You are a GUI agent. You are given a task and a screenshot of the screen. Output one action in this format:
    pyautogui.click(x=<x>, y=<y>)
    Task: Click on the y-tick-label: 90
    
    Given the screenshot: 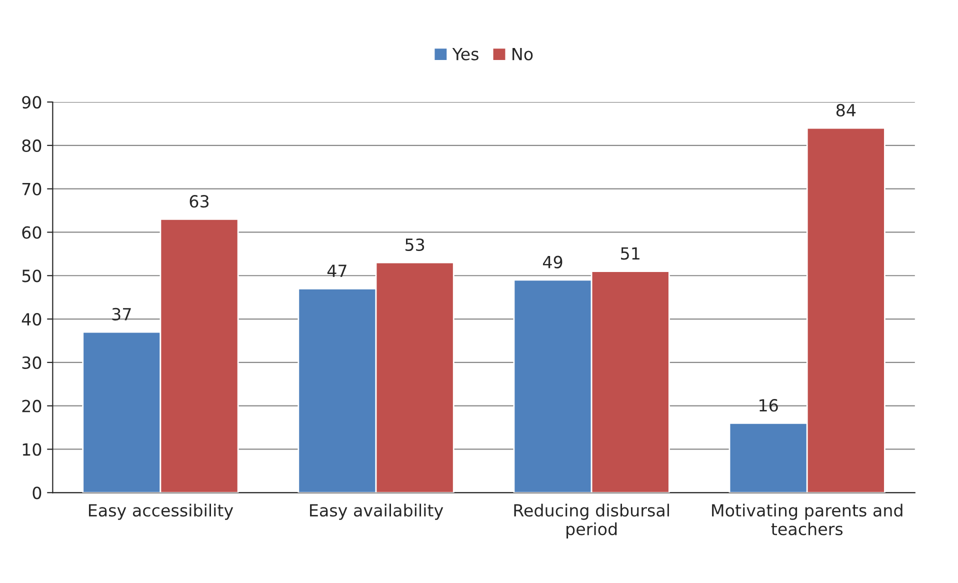 What is the action you would take?
    pyautogui.click(x=32, y=102)
    